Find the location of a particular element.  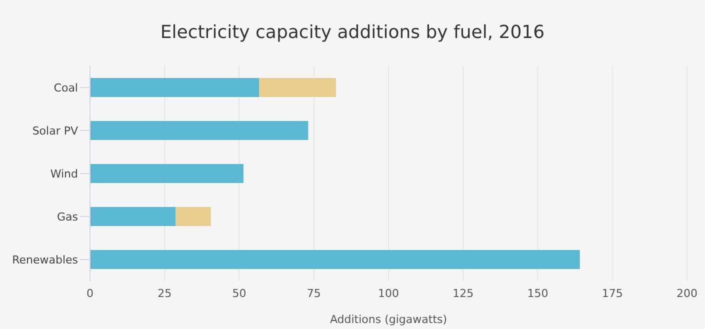

chart-title: Electricity capacity additions by fuel, 2016 is located at coordinates (352, 32).